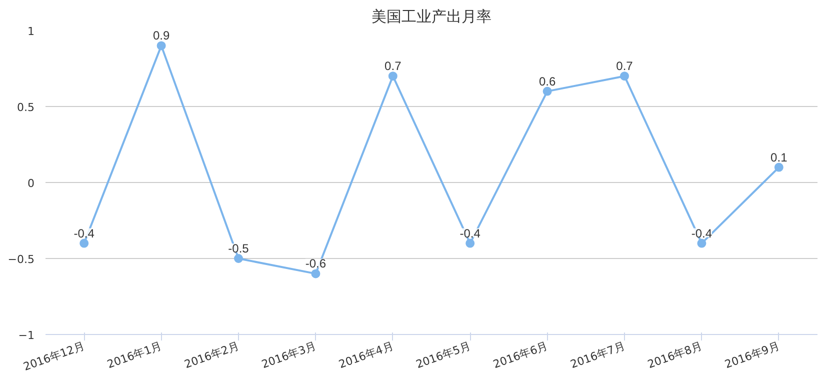 The width and height of the screenshot is (819, 382). Describe the element at coordinates (26, 107) in the screenshot. I see `y-tick-label: 0.5` at that location.